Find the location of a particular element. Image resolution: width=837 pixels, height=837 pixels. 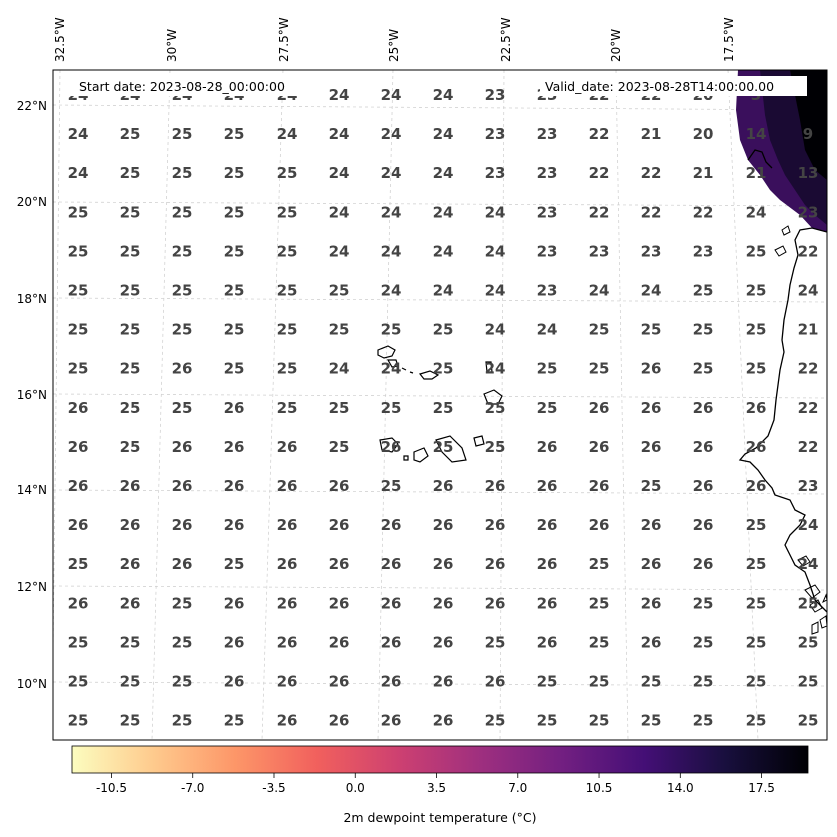

valid-date-label: Valid_date: 2023-08-28T14:00:00.00 is located at coordinates (659, 86).